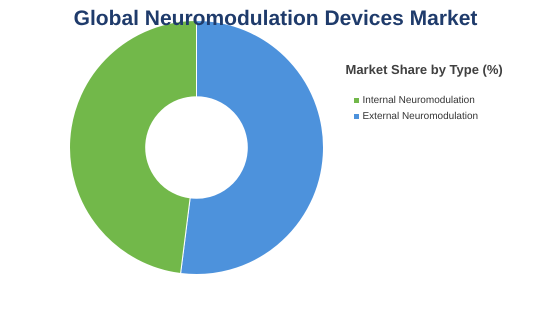 Image resolution: width=550 pixels, height=309 pixels. What do you see at coordinates (276, 18) in the screenshot?
I see `chart-title: Global Neuromodulation Devices Market` at bounding box center [276, 18].